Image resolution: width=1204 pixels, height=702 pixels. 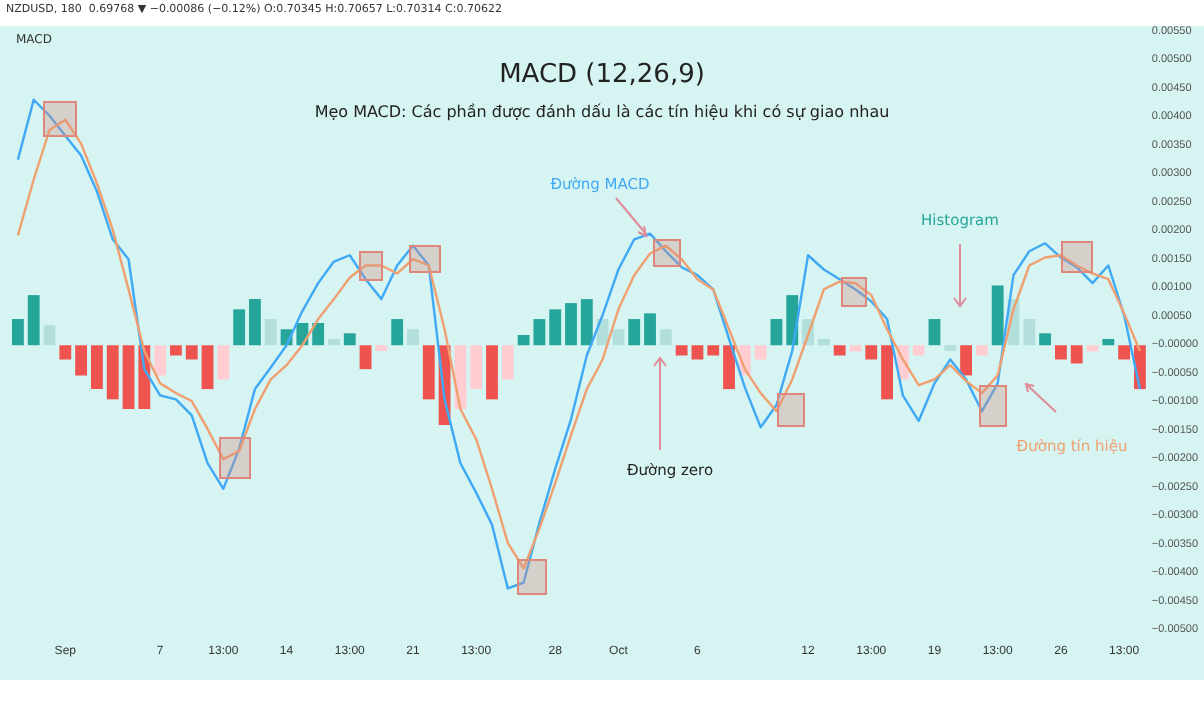 What do you see at coordinates (602, 75) in the screenshot?
I see `text: MACD (12,26,9)` at bounding box center [602, 75].